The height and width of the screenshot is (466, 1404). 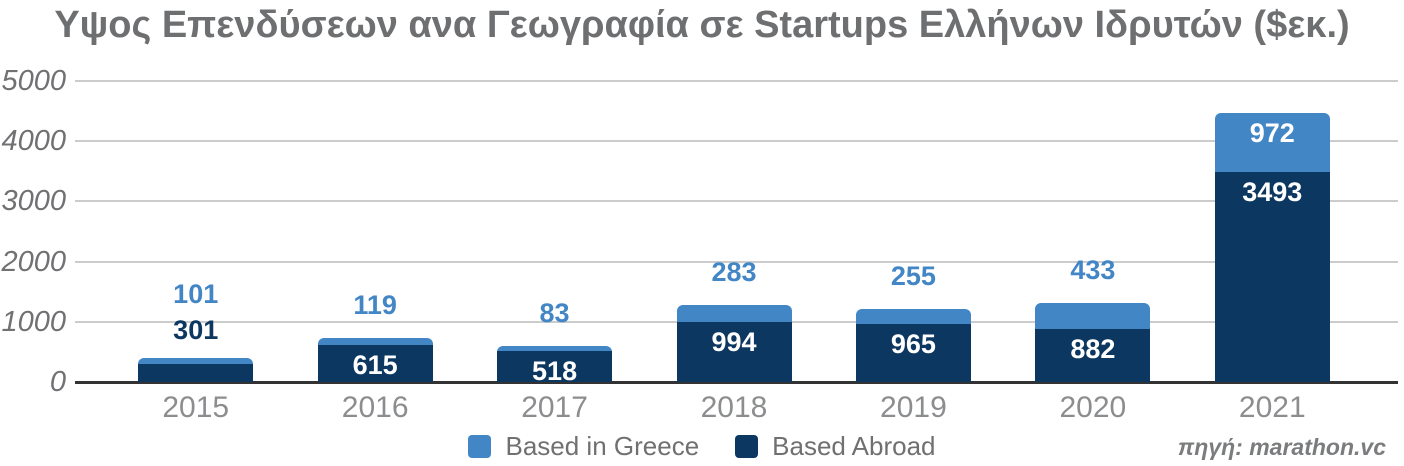 I want to click on value-label-abroad: 882, so click(x=1093, y=349).